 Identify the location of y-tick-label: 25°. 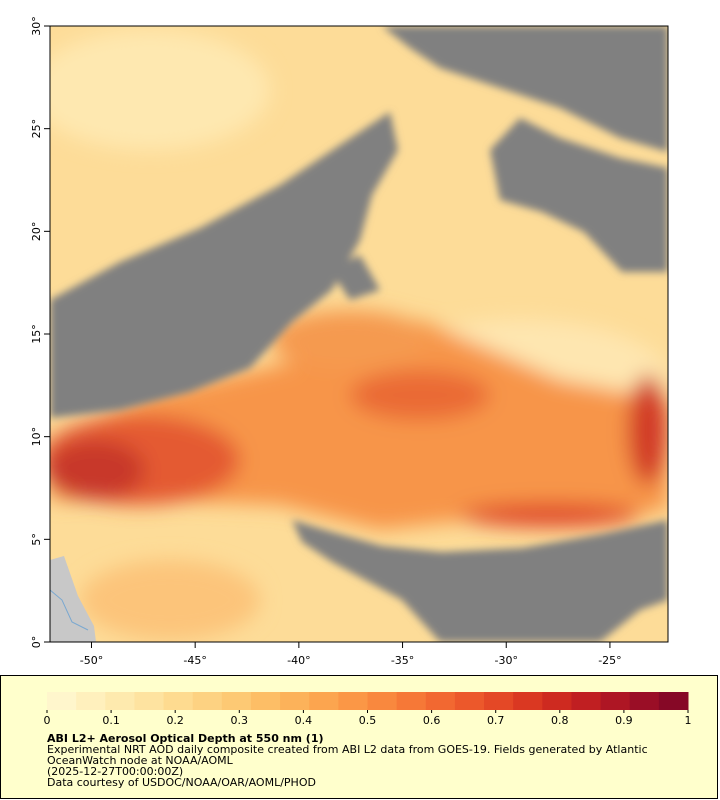
(36, 129).